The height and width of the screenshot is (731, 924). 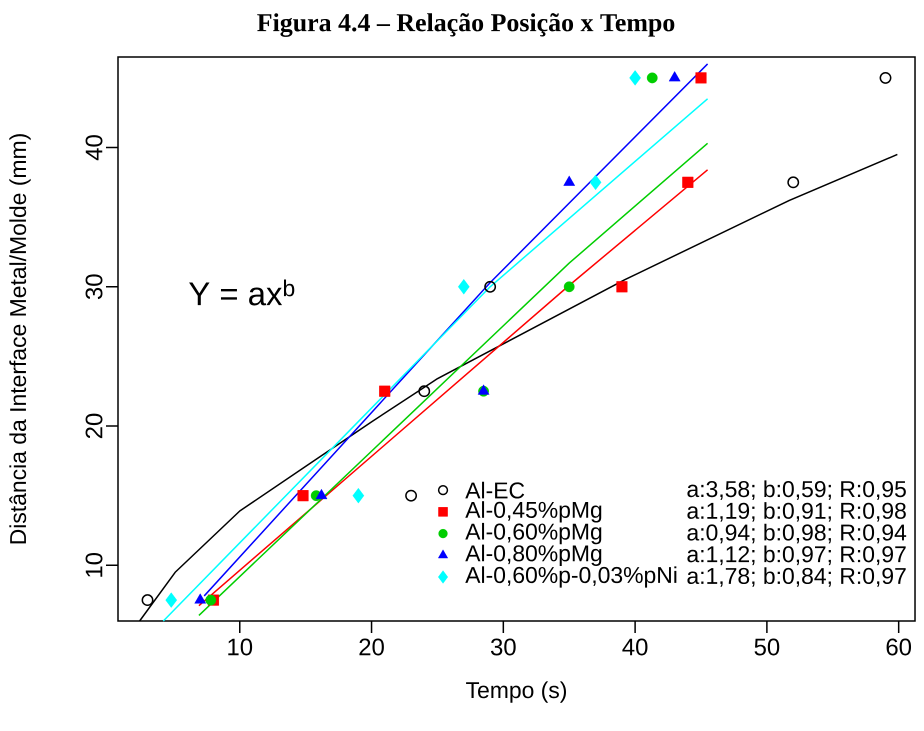 What do you see at coordinates (635, 647) in the screenshot?
I see `x-tick-label: 40` at bounding box center [635, 647].